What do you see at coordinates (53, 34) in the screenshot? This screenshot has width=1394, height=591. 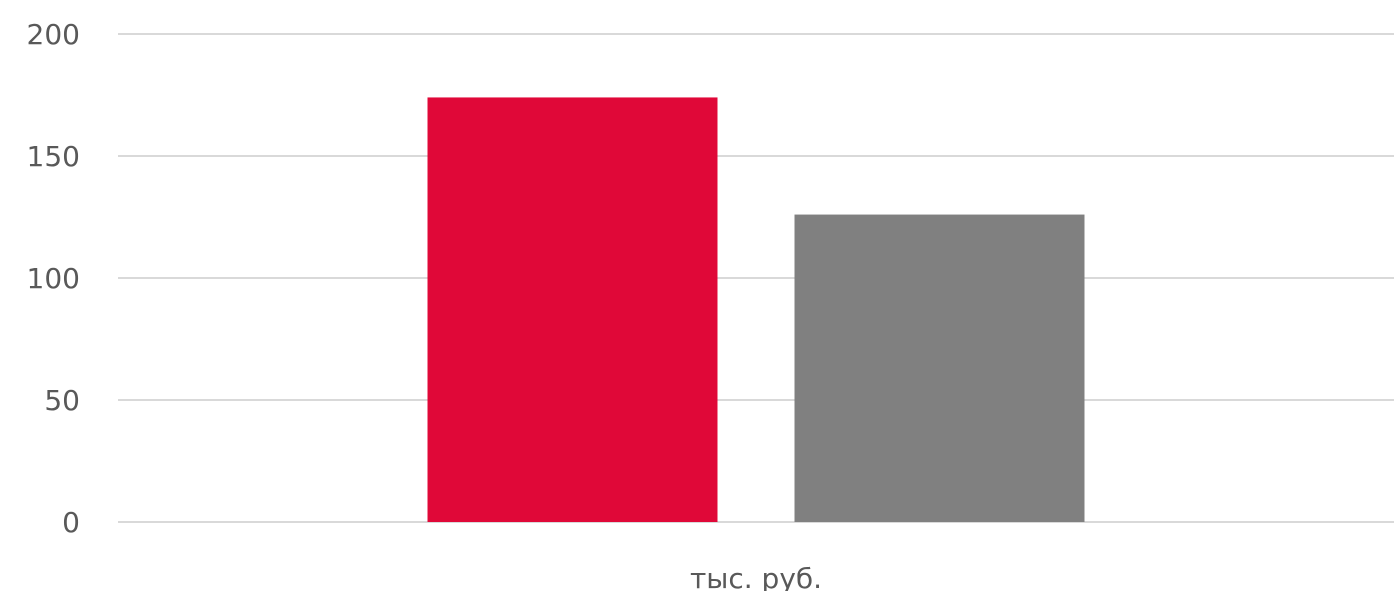 I see `y-tick-label: 200` at bounding box center [53, 34].